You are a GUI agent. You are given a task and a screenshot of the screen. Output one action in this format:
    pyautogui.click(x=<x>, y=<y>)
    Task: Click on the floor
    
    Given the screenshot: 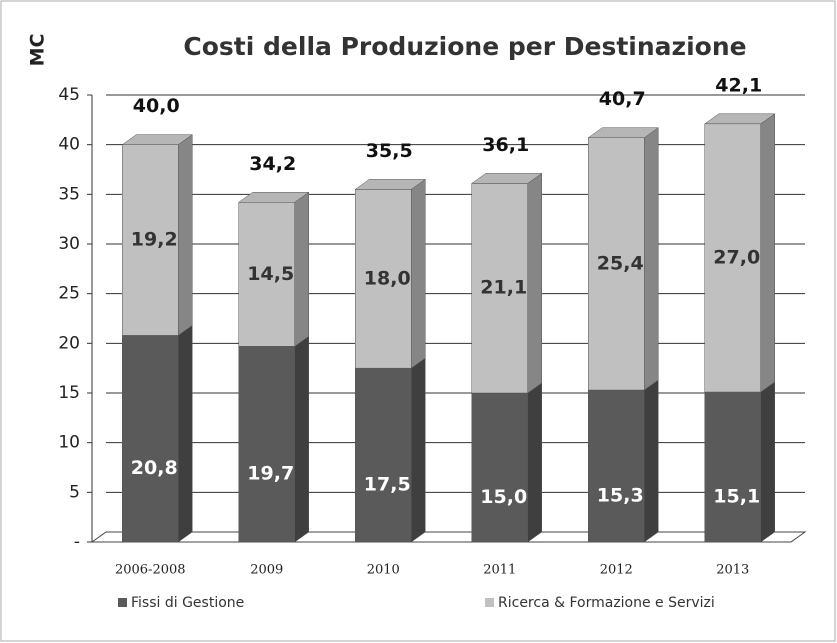 What is the action you would take?
    pyautogui.click(x=448, y=537)
    